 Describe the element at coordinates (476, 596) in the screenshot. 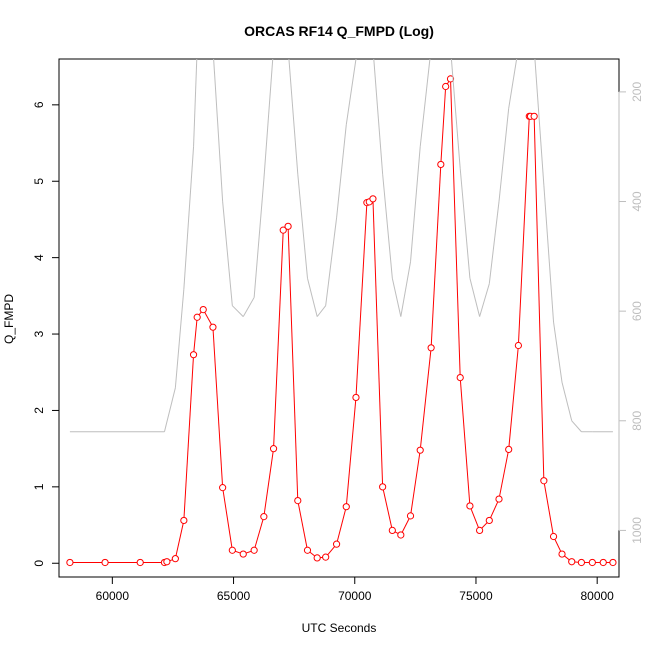

I see `x-tick-label: 75000` at that location.